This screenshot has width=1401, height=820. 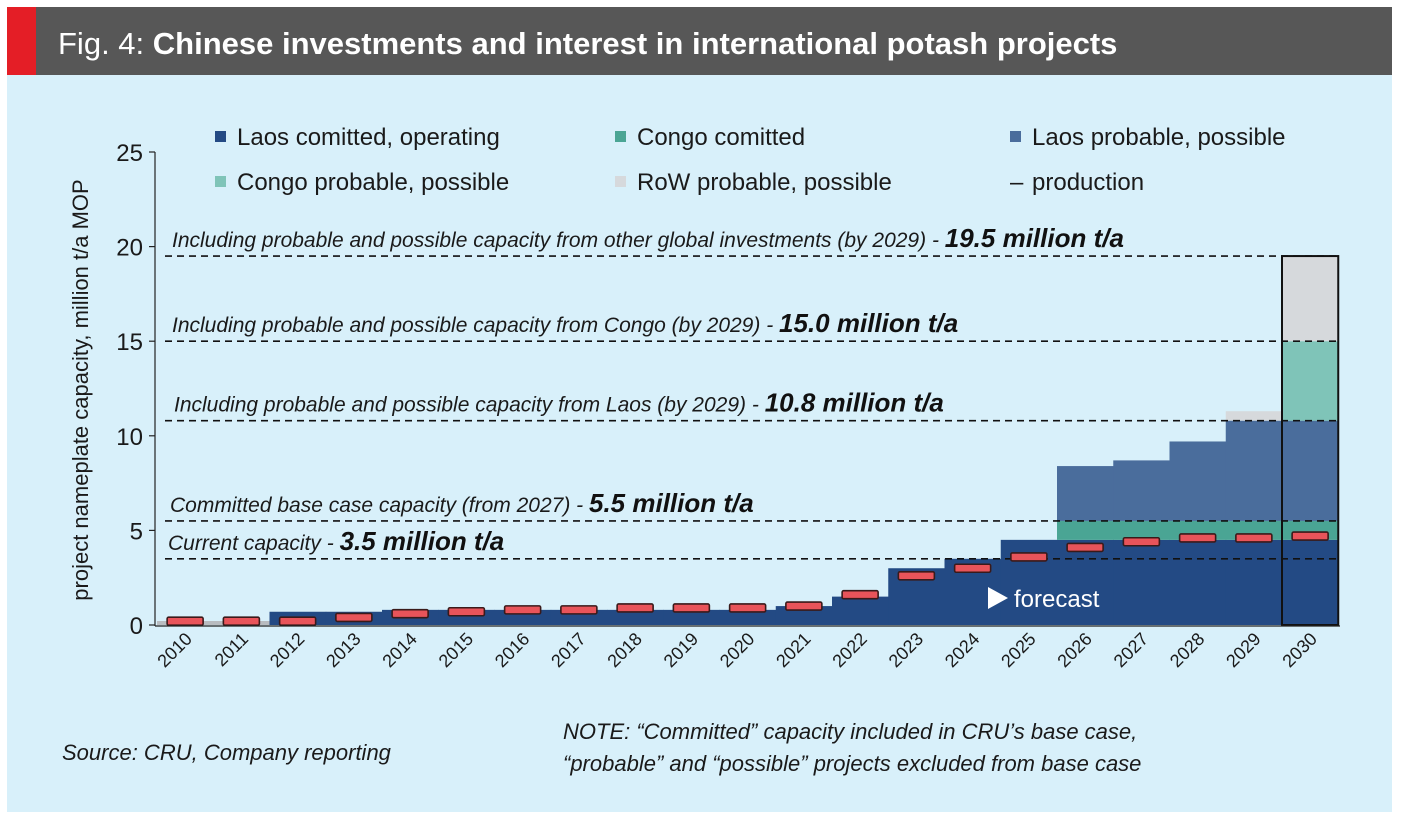 I want to click on y-tick-label: 15, so click(x=129, y=342).